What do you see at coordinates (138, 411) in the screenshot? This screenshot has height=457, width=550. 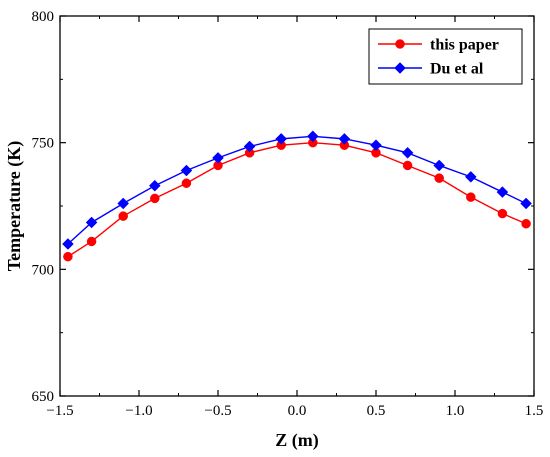 I see `x-tick-label: −1.0` at bounding box center [138, 411].